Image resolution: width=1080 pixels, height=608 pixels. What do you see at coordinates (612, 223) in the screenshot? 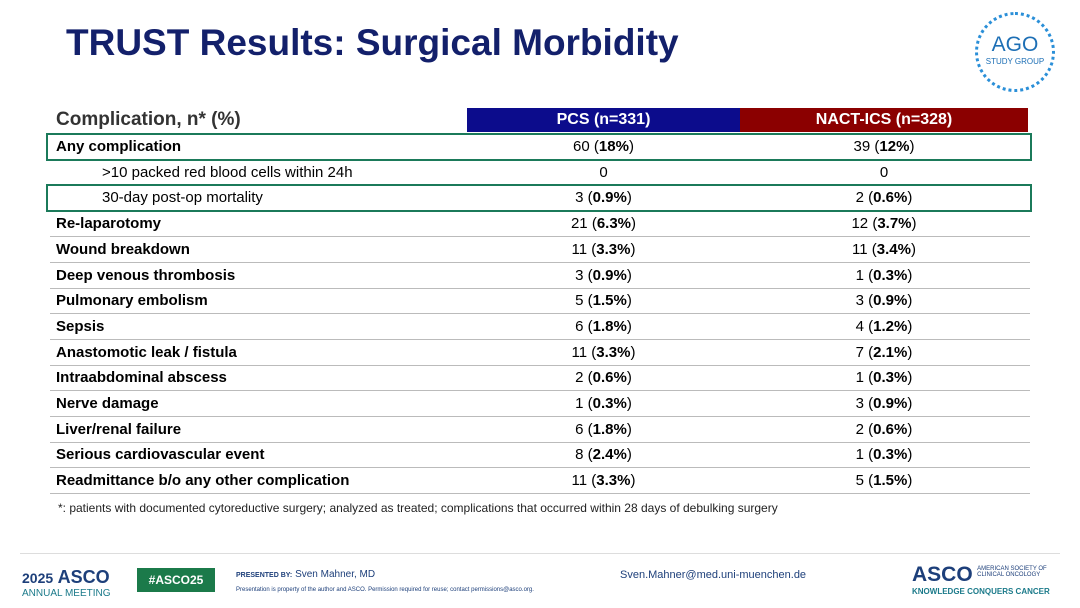
I see `percent: 6.3%` at bounding box center [612, 223].